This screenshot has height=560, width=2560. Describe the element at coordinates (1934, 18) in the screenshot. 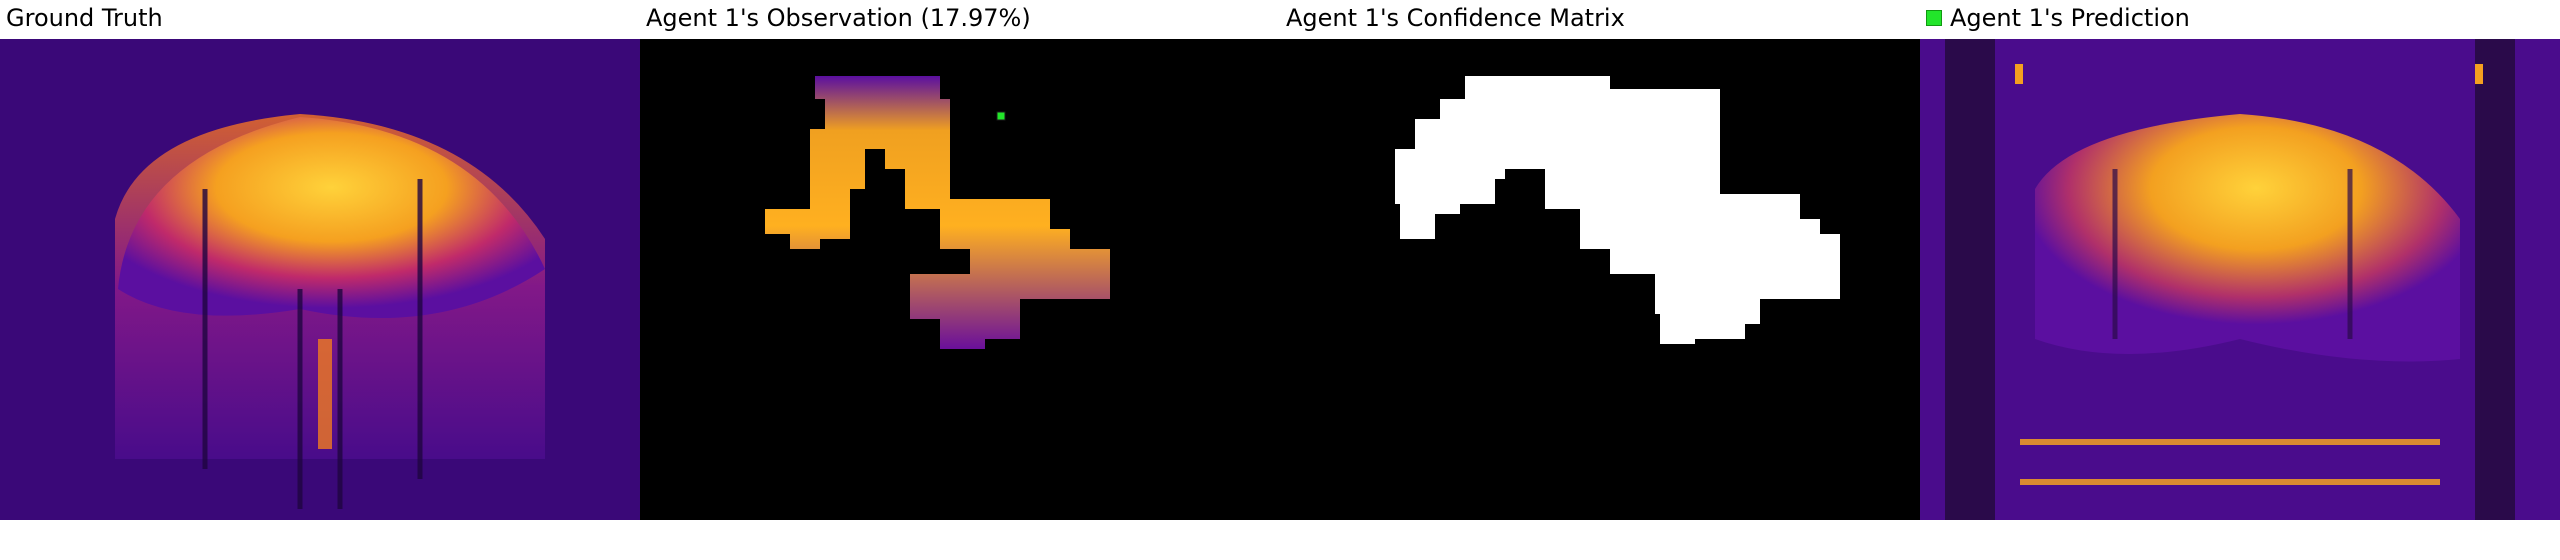

I see `green-square-icon` at that location.